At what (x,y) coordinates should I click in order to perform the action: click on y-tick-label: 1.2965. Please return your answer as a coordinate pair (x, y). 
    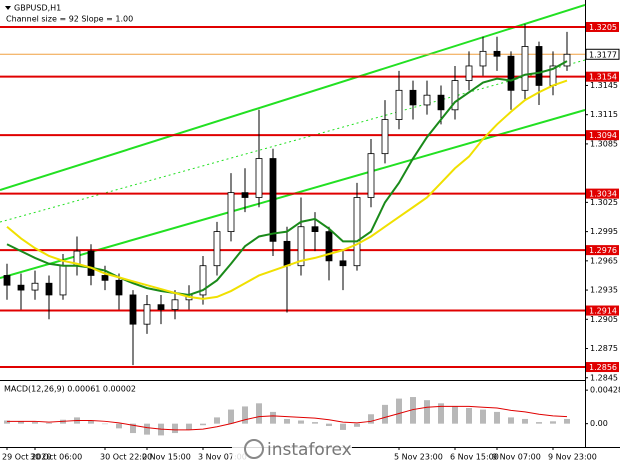
    Looking at the image, I should click on (604, 260).